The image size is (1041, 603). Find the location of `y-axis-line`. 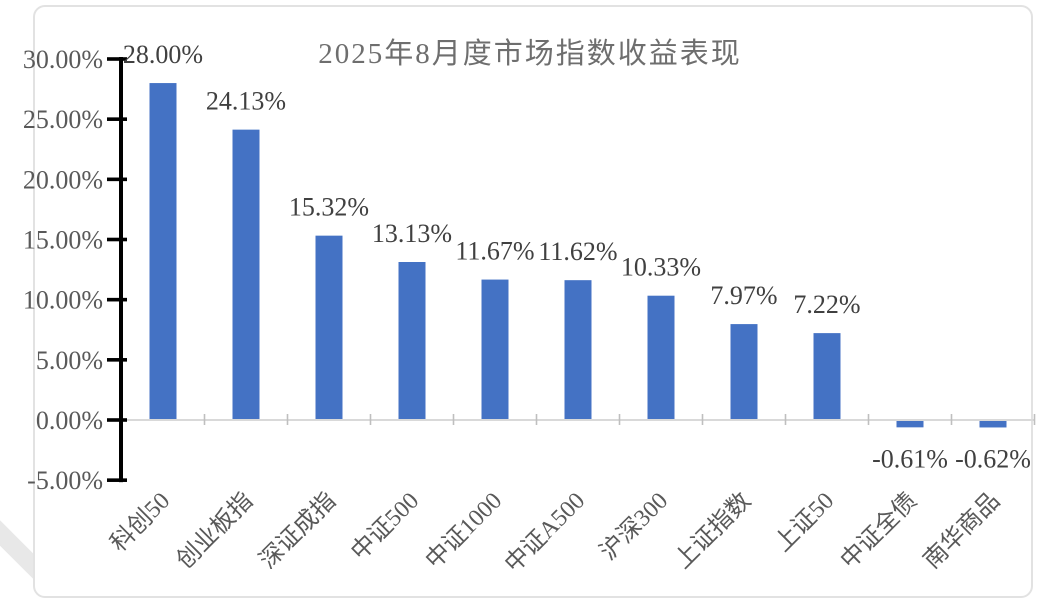

y-axis-line is located at coordinates (121, 270).